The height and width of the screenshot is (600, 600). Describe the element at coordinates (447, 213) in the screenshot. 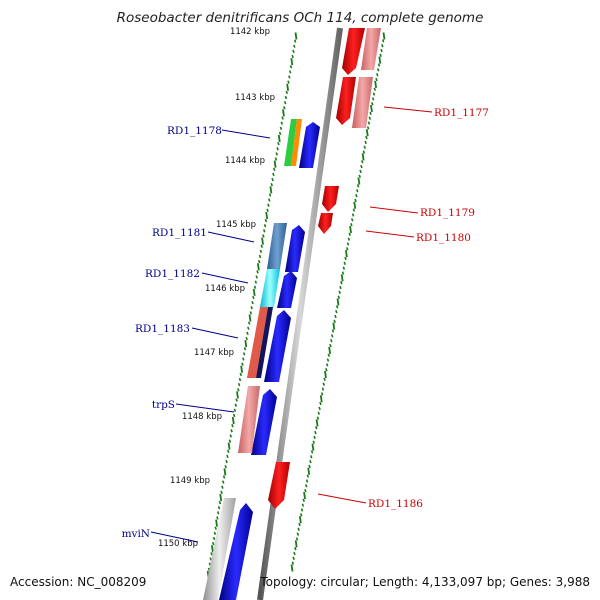

I see `gene-label-RD1_1179: RD1_1179` at that location.